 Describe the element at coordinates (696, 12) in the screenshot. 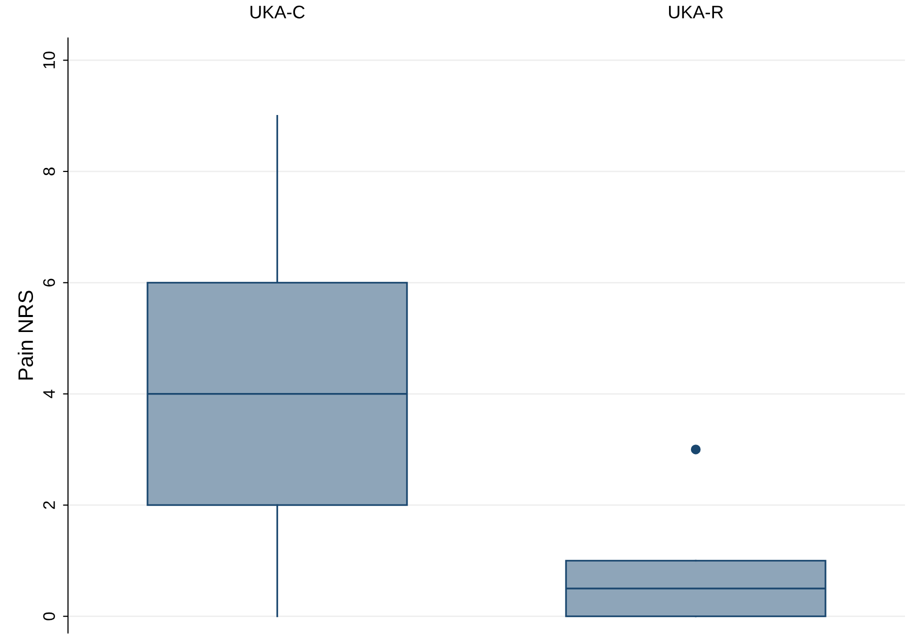

I see `x-tick-label: UKA-R` at that location.